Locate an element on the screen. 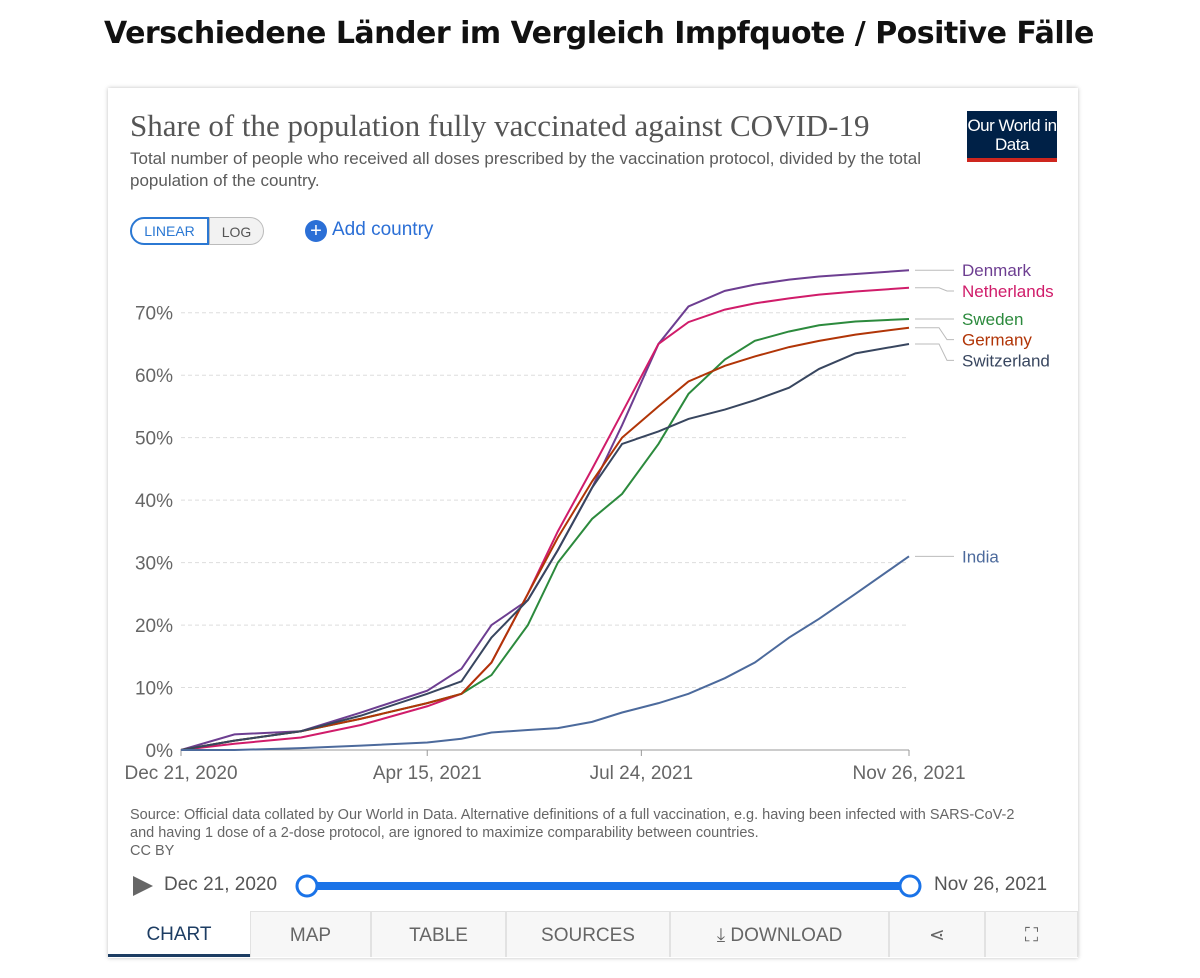 This screenshot has height=978, width=1200. tab-chart: CHART is located at coordinates (179, 934).